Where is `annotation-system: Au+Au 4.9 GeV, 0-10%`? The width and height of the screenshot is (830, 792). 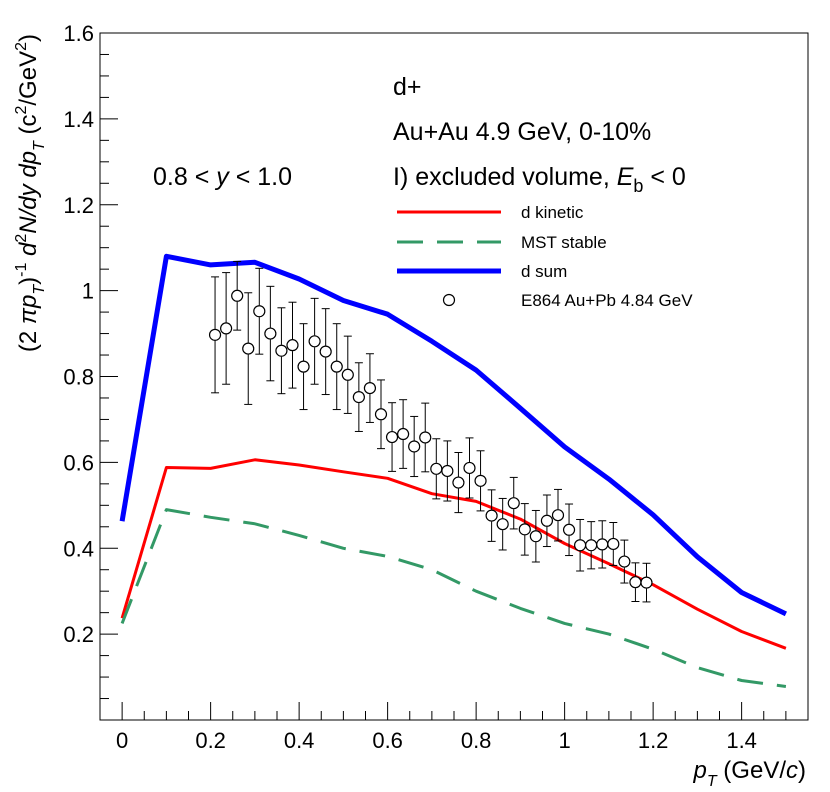
annotation-system: Au+Au 4.9 GeV, 0-10% is located at coordinates (522, 132).